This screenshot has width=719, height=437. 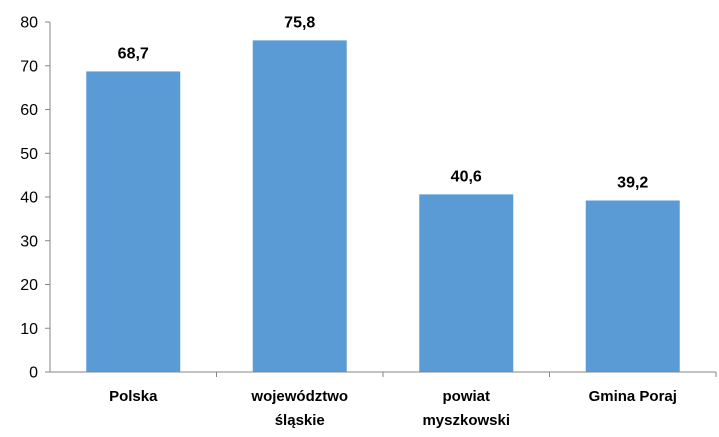 What do you see at coordinates (29, 66) in the screenshot?
I see `y-tick-label: 70` at bounding box center [29, 66].